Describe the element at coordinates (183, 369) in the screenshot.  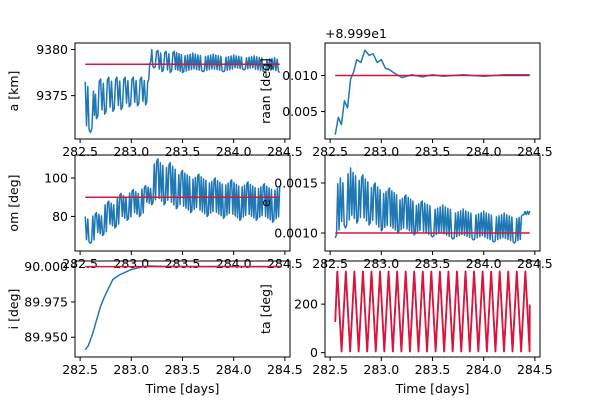
I see `x-tick-label-i: 283.5` at that location.